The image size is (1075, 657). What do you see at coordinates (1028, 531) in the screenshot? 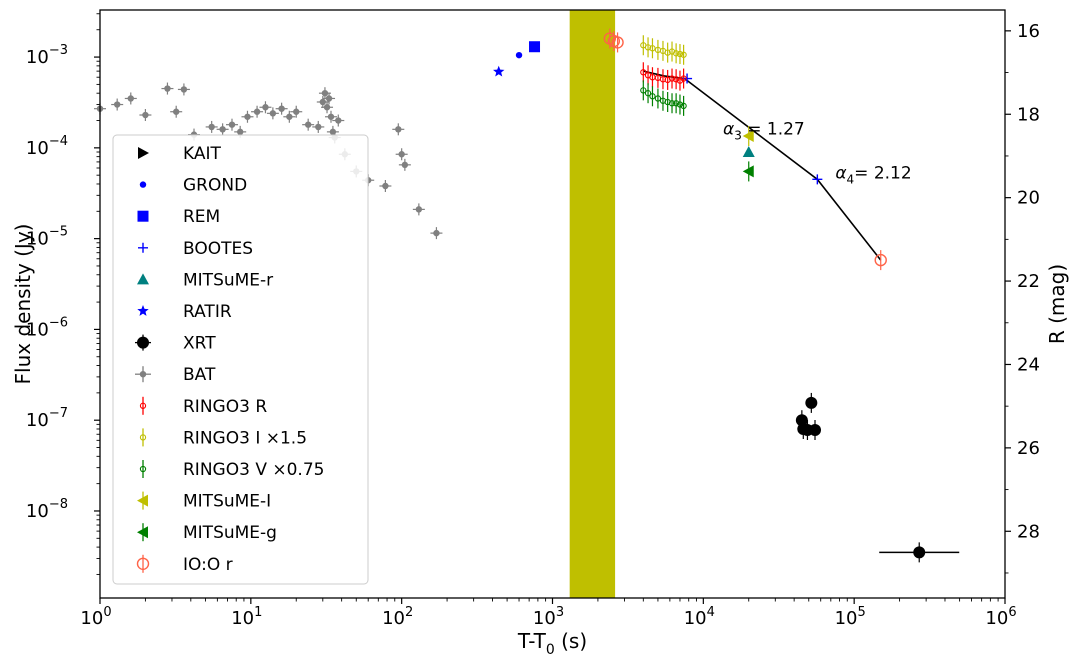
I see `y2-tick-label: 28` at bounding box center [1028, 531].